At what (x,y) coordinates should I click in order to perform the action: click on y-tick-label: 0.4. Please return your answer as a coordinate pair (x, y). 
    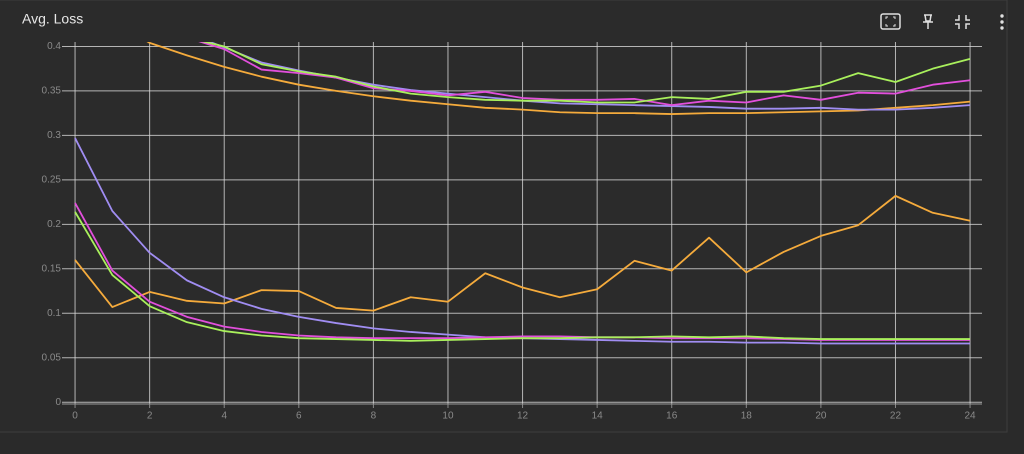
    Looking at the image, I should click on (54, 46).